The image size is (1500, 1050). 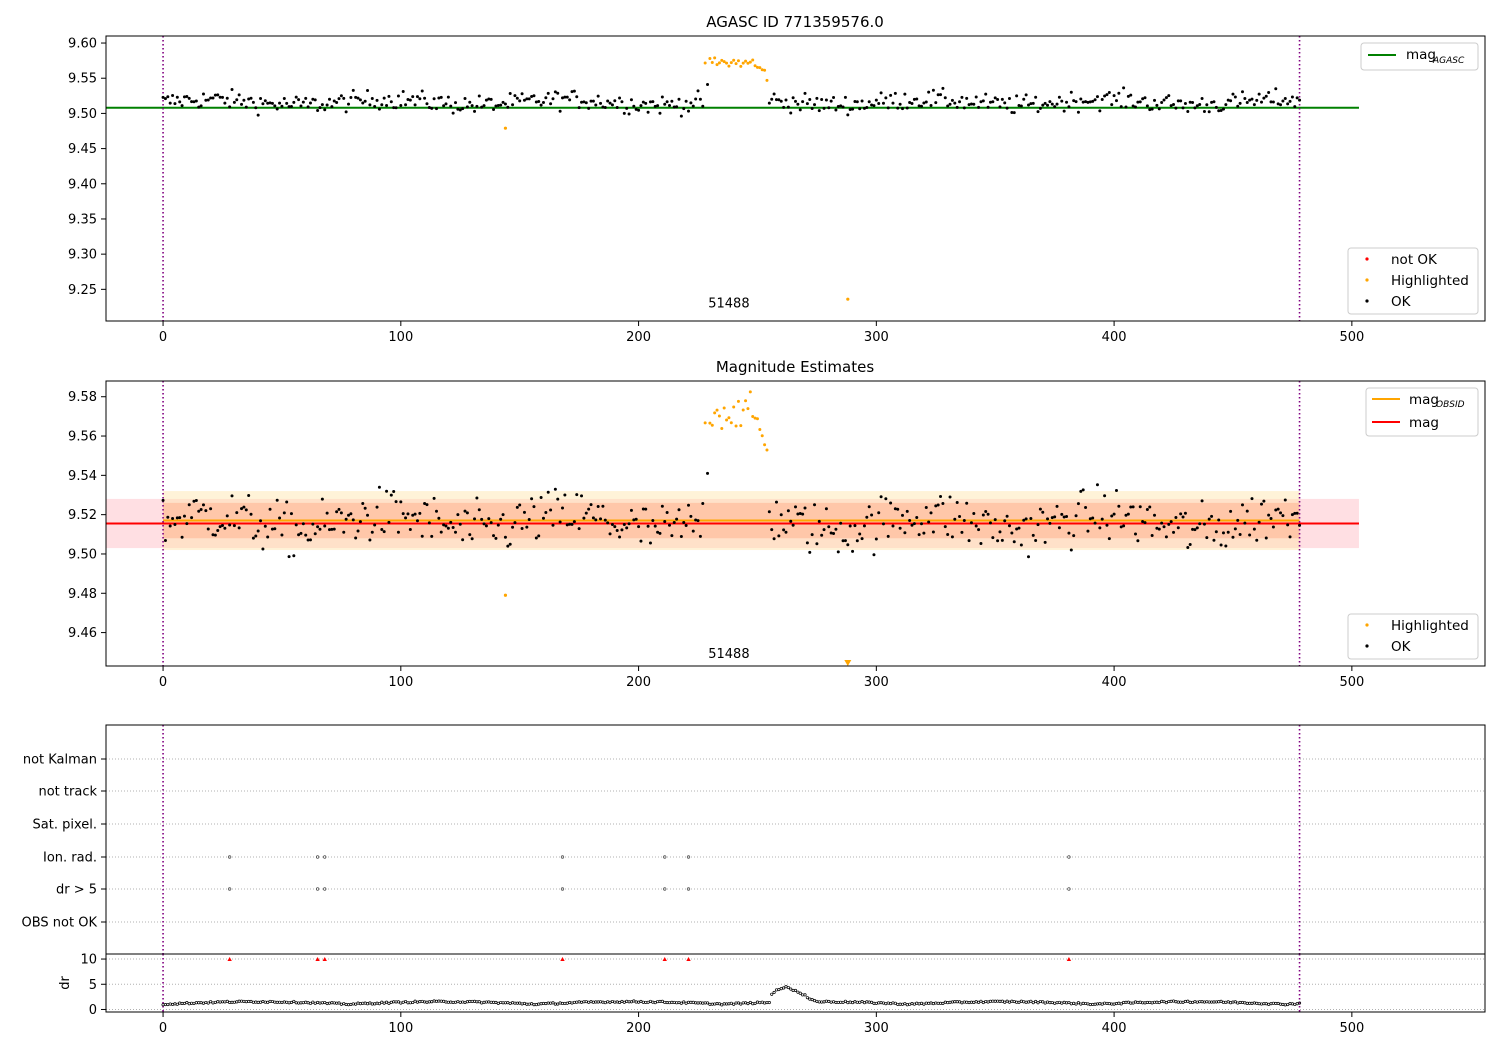 I want to click on flag-point, so click(x=562, y=857).